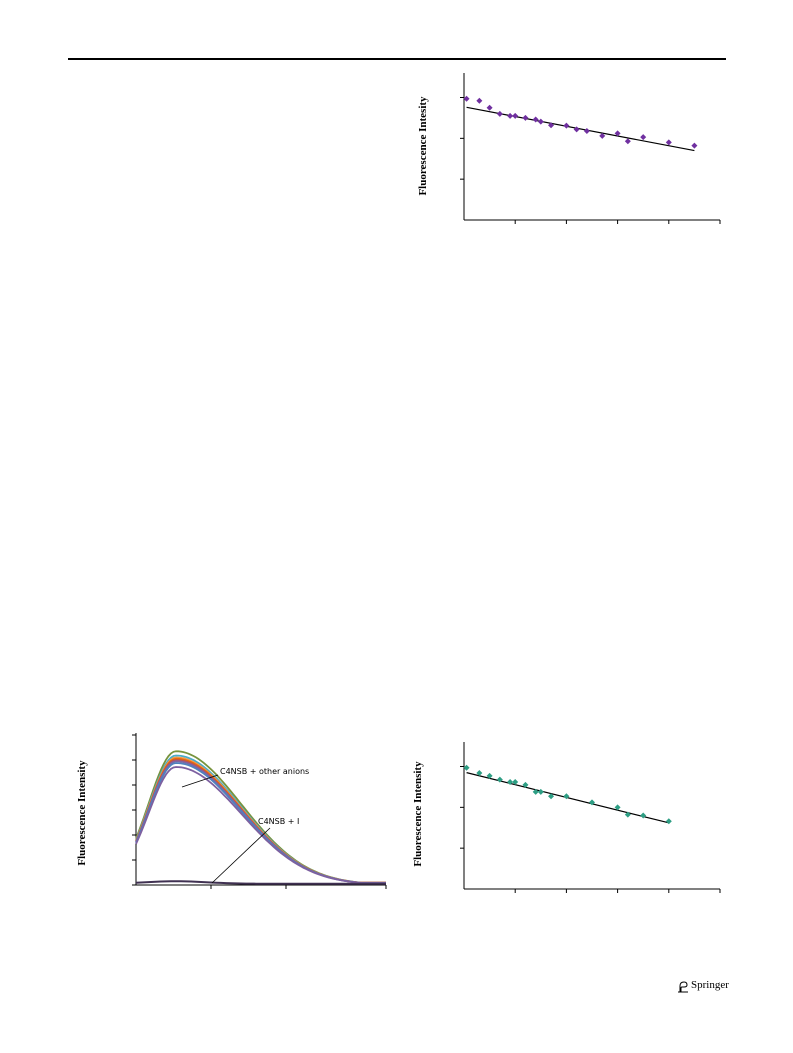  Describe the element at coordinates (264, 771) in the screenshot. I see `annotation-label: C4NSB + other anions` at that location.